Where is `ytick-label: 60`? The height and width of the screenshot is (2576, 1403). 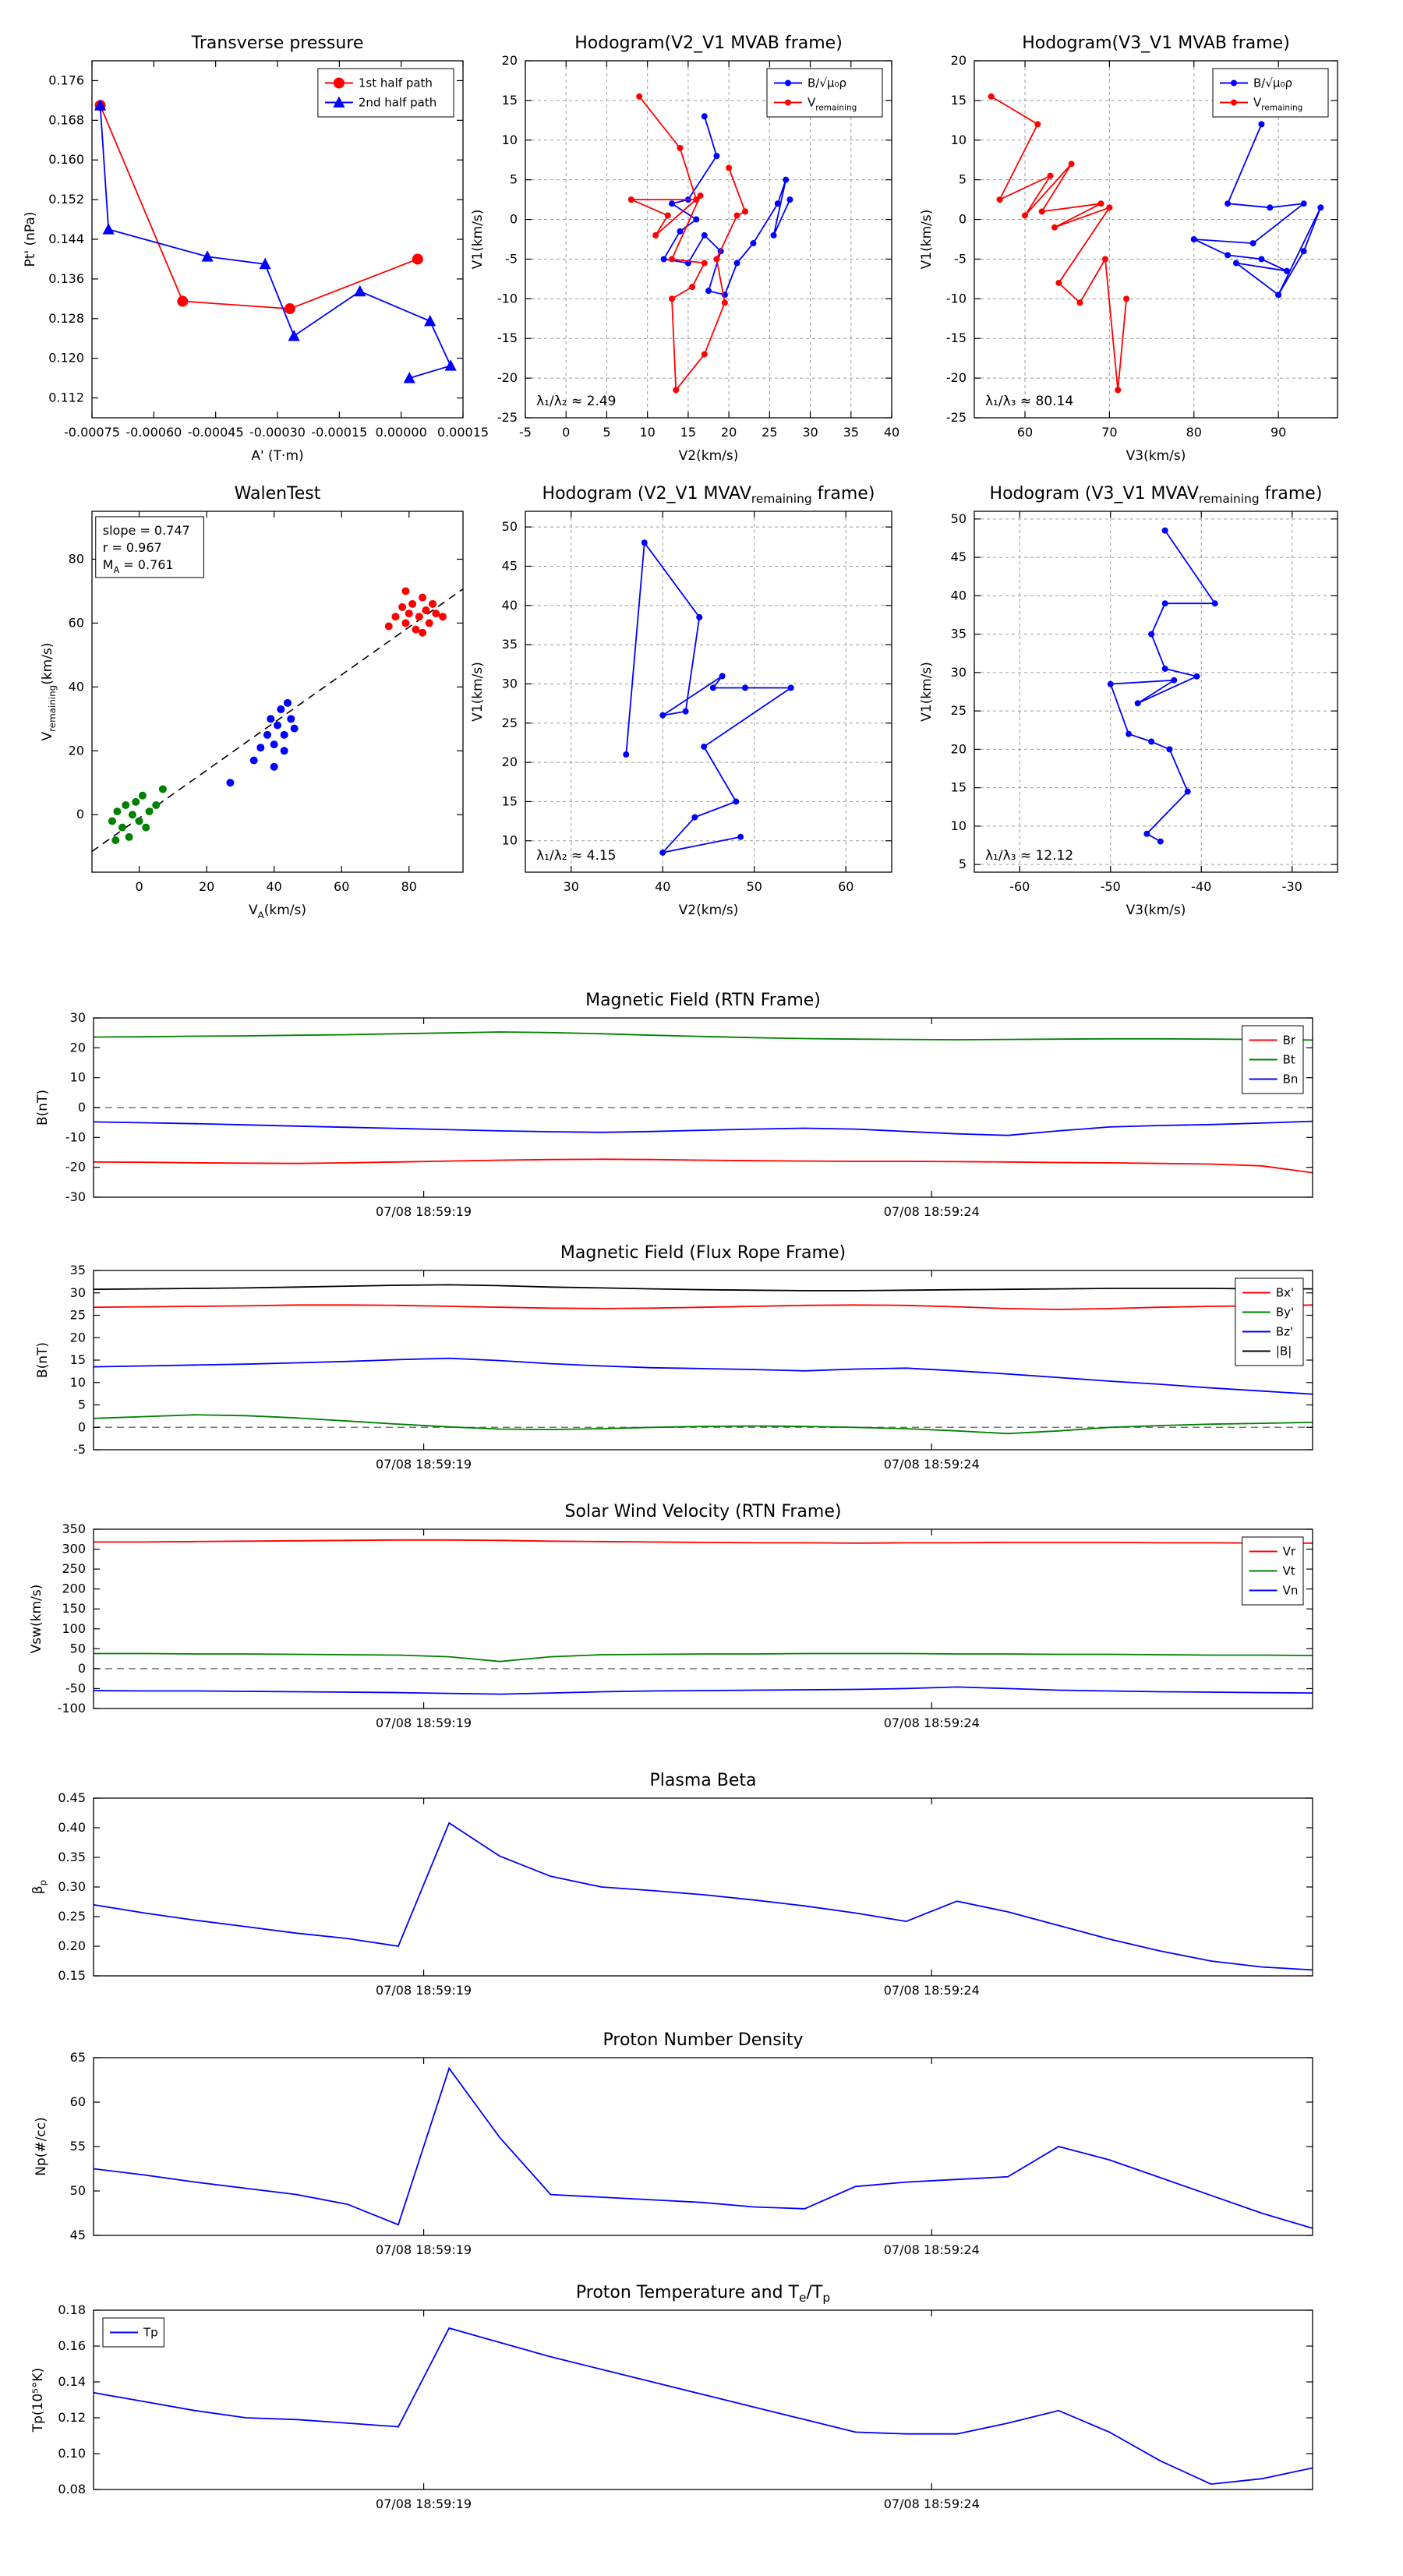 ytick-label: 60 is located at coordinates (76, 622).